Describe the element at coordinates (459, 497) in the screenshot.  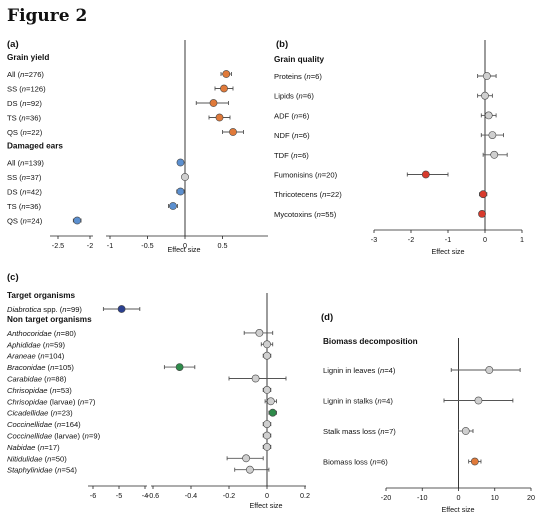
I see `panel-d-2-tick-label: 0` at that location.